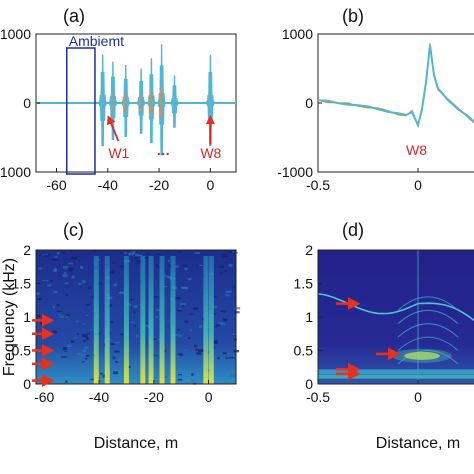  I want to click on panel-c-x-ticks: -60 -40 -20 0, so click(123, 392).